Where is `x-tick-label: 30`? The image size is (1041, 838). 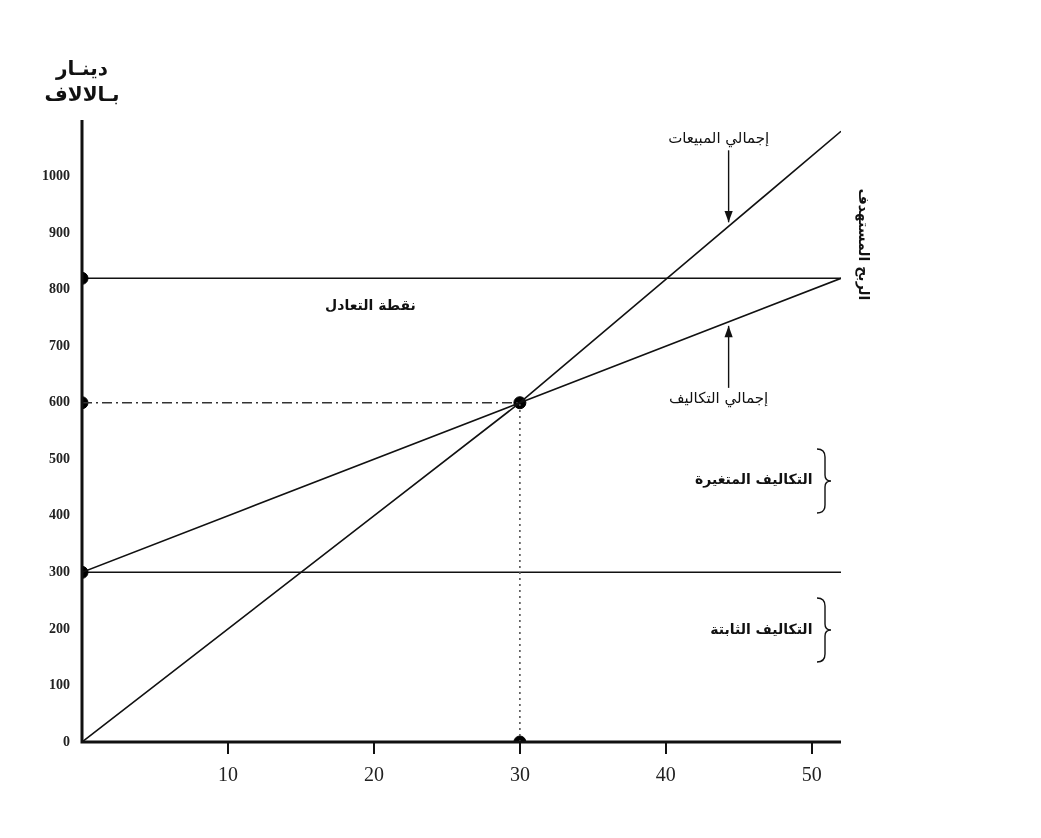
x-tick-label: 30 is located at coordinates (519, 774).